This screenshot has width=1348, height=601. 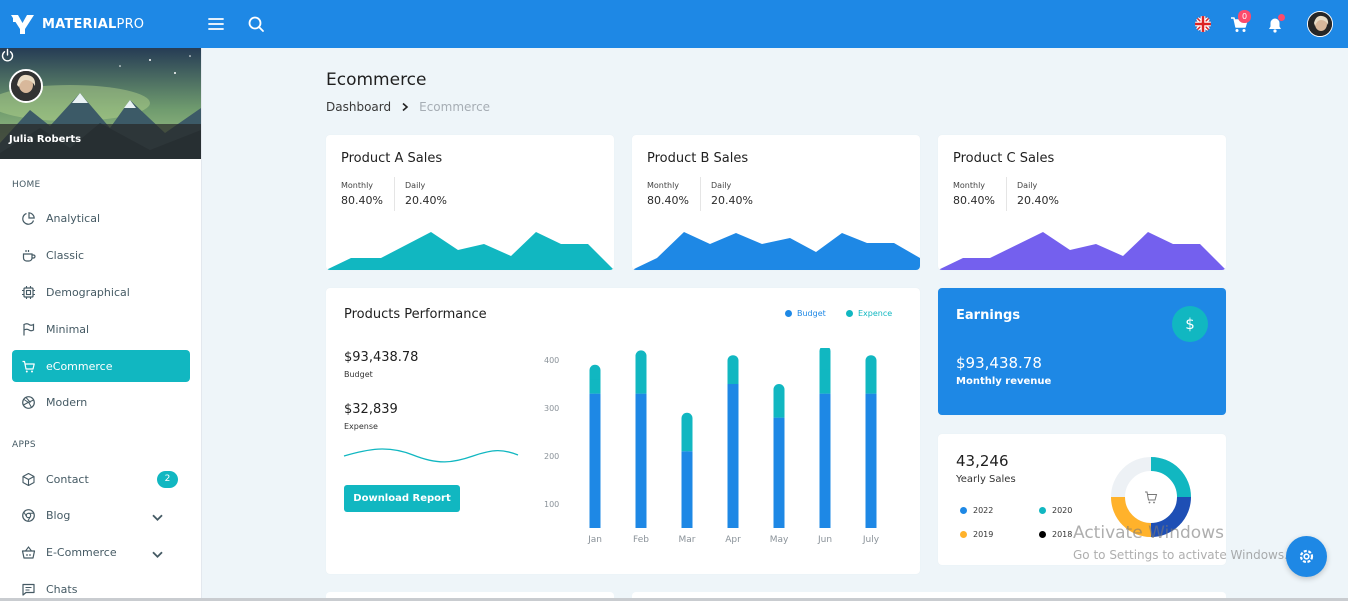 I want to click on donut-segment-2019, so click(x=1131, y=516).